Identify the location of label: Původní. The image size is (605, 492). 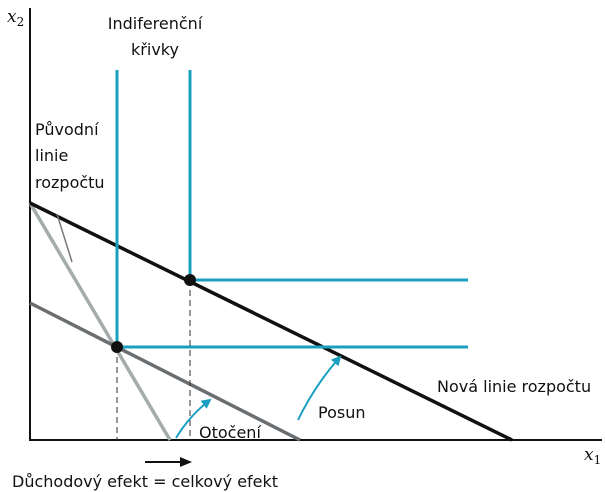
(67, 129).